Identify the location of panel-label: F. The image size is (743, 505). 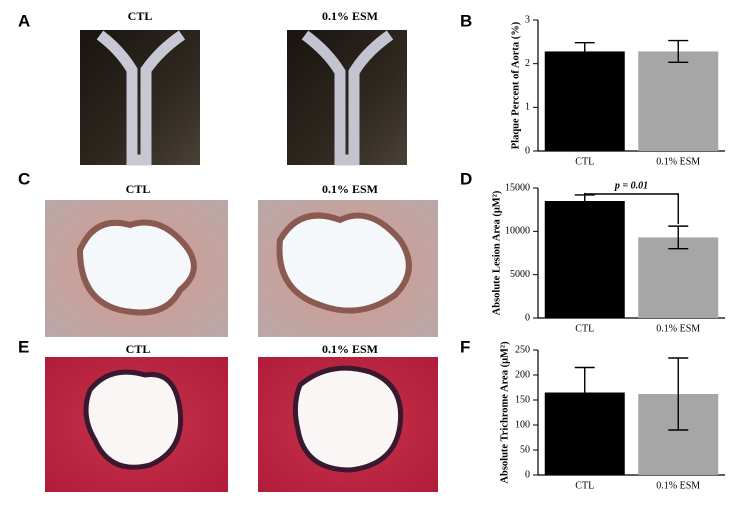
(465, 346).